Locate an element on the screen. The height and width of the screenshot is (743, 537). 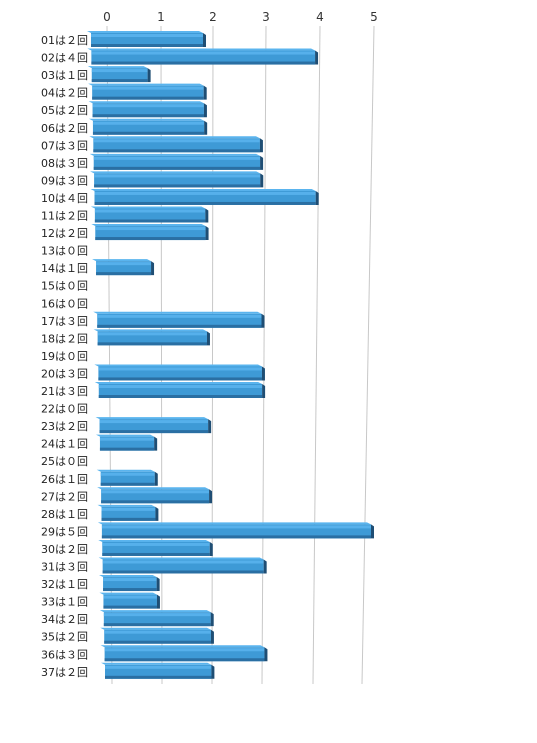
category-label: 24は１回 is located at coordinates (64, 444).